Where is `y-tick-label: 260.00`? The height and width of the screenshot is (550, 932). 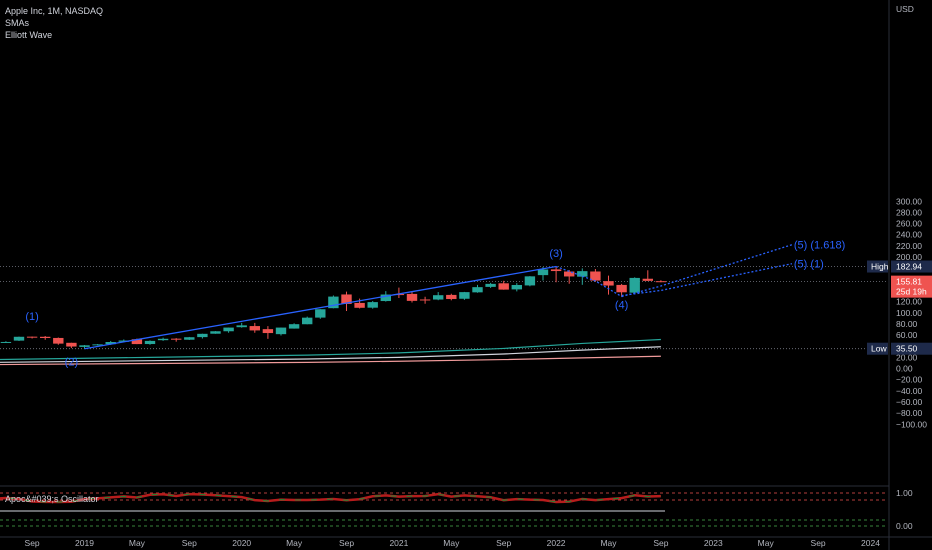
y-tick-label: 260.00 is located at coordinates (909, 224).